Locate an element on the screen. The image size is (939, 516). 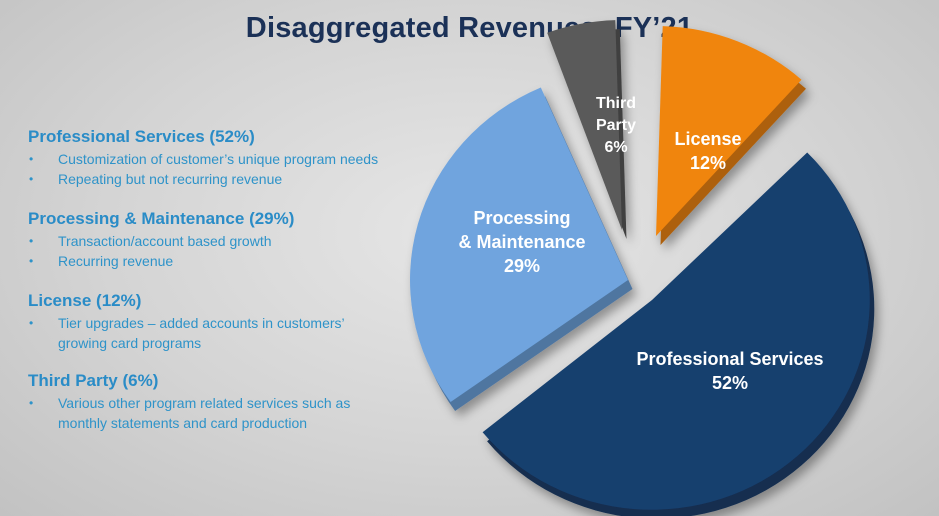
legend-heading: Third Party (6%) is located at coordinates (93, 380).